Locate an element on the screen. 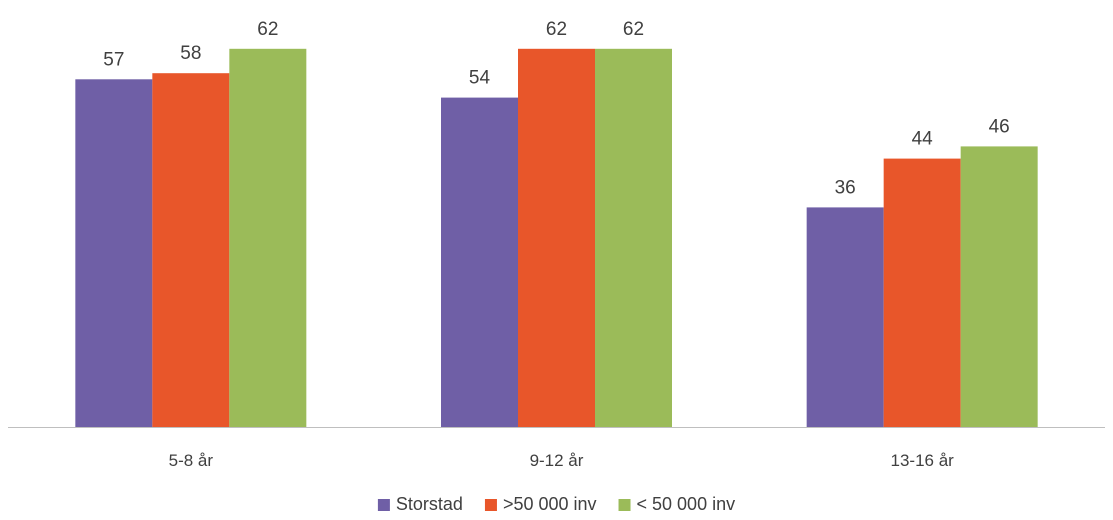  data-label: 54 is located at coordinates (480, 78).